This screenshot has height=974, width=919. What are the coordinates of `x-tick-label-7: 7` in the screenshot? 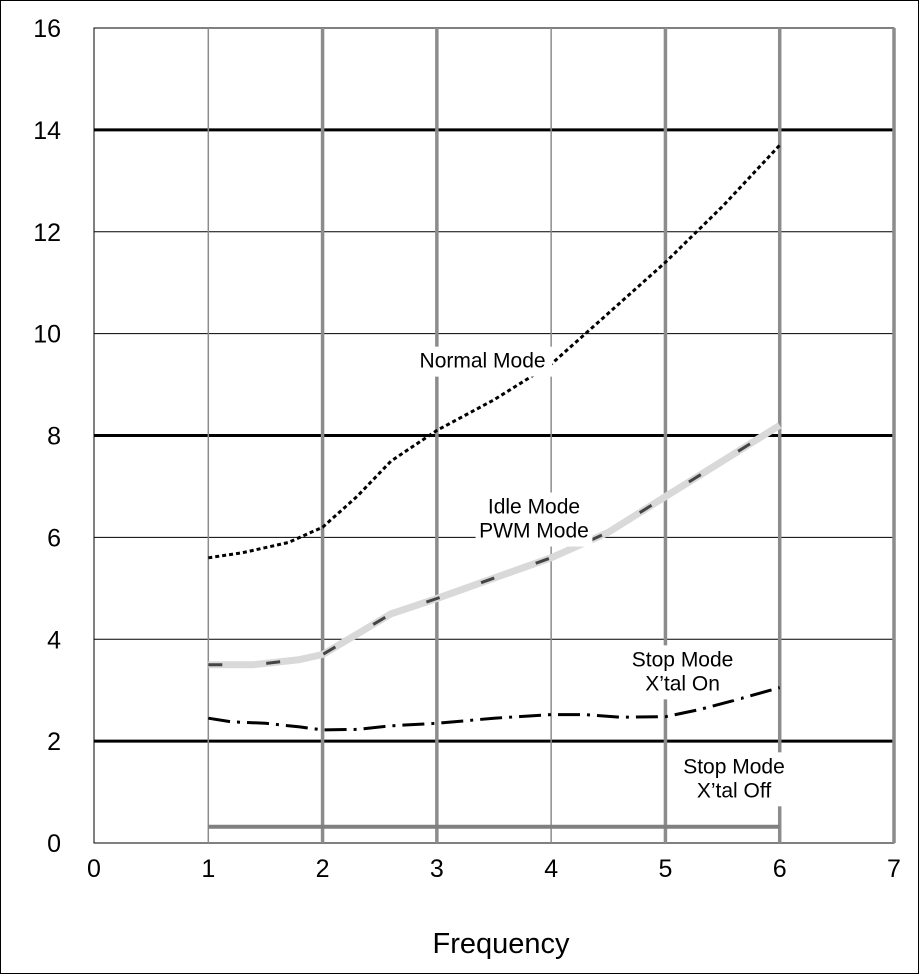 It's located at (894, 869).